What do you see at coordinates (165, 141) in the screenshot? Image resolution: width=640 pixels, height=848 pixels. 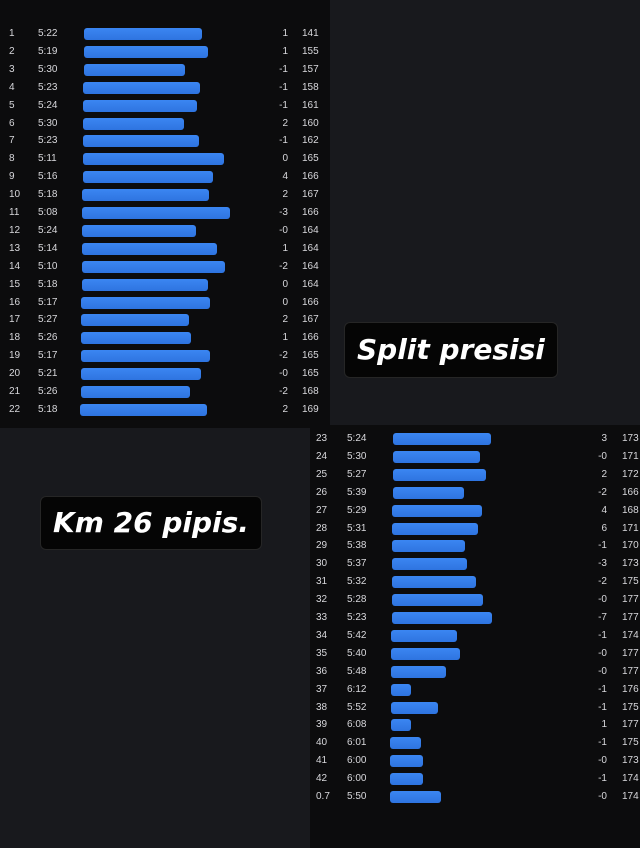 I see `split-row: 7 5:23 -1 162` at bounding box center [165, 141].